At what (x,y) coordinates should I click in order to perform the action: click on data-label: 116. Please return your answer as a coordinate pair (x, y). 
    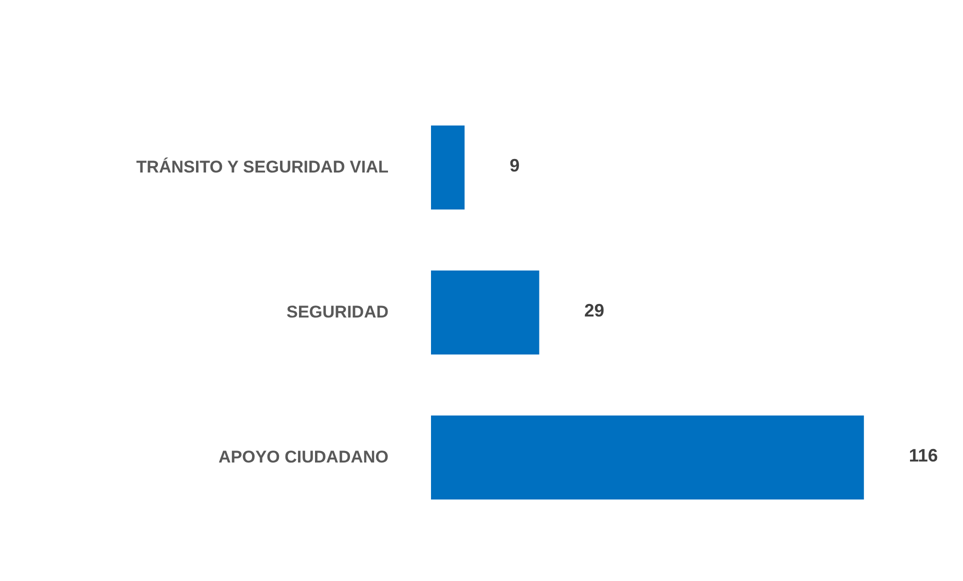
    Looking at the image, I should click on (923, 456).